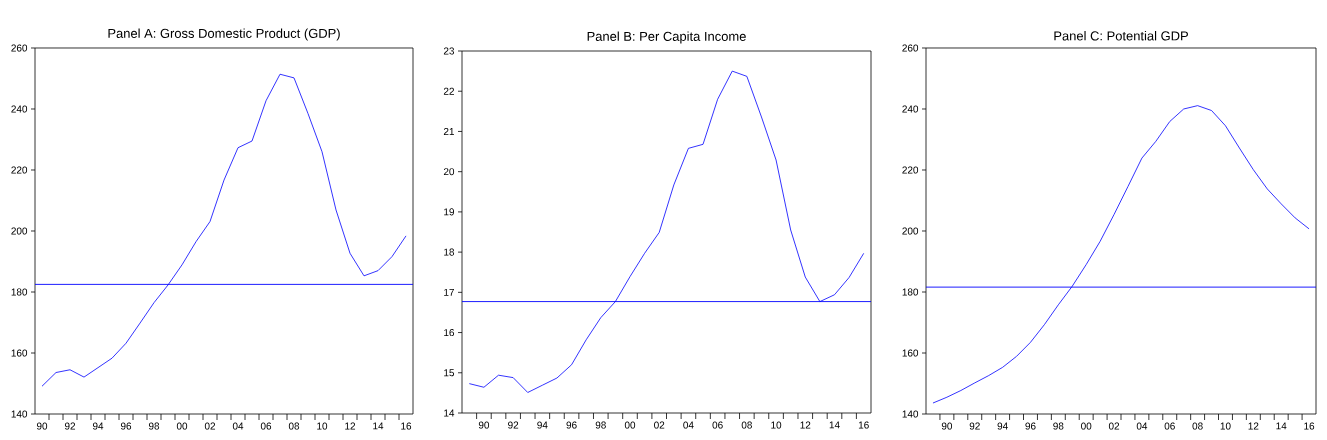 The image size is (1327, 440). Describe the element at coordinates (449, 333) in the screenshot. I see `y-tick-label: 16` at that location.